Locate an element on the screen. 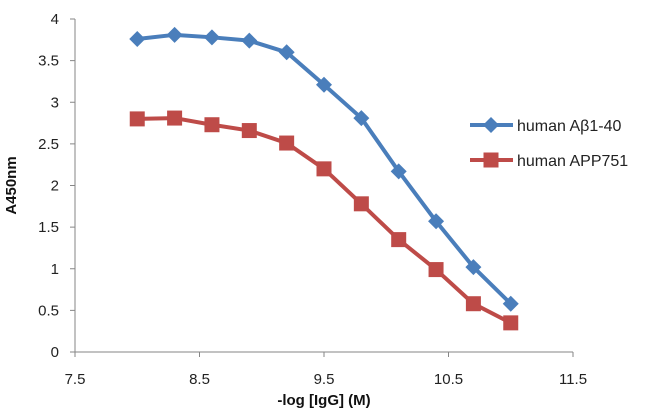  y-tick-label: 1.5 is located at coordinates (48, 227).